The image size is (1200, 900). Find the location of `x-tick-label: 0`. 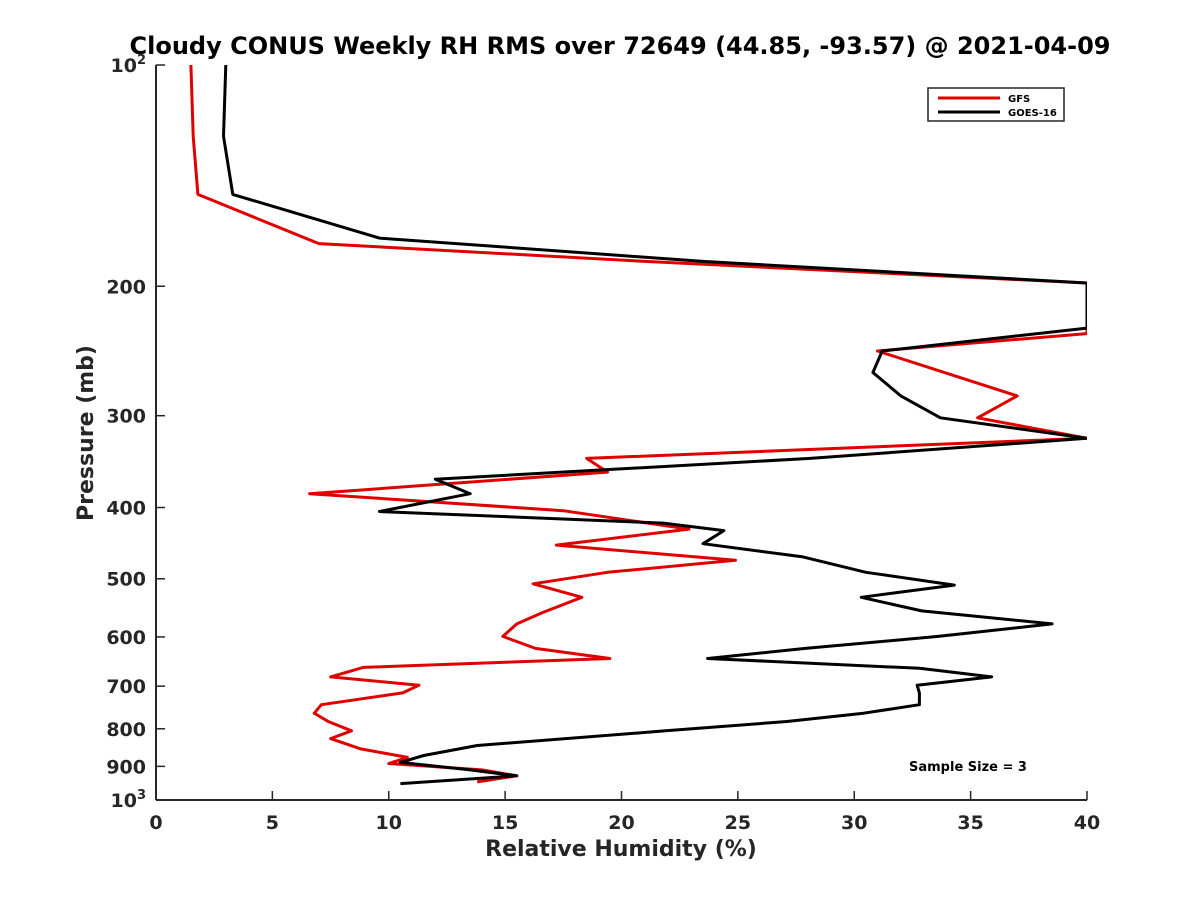

x-tick-label: 0 is located at coordinates (155, 823).